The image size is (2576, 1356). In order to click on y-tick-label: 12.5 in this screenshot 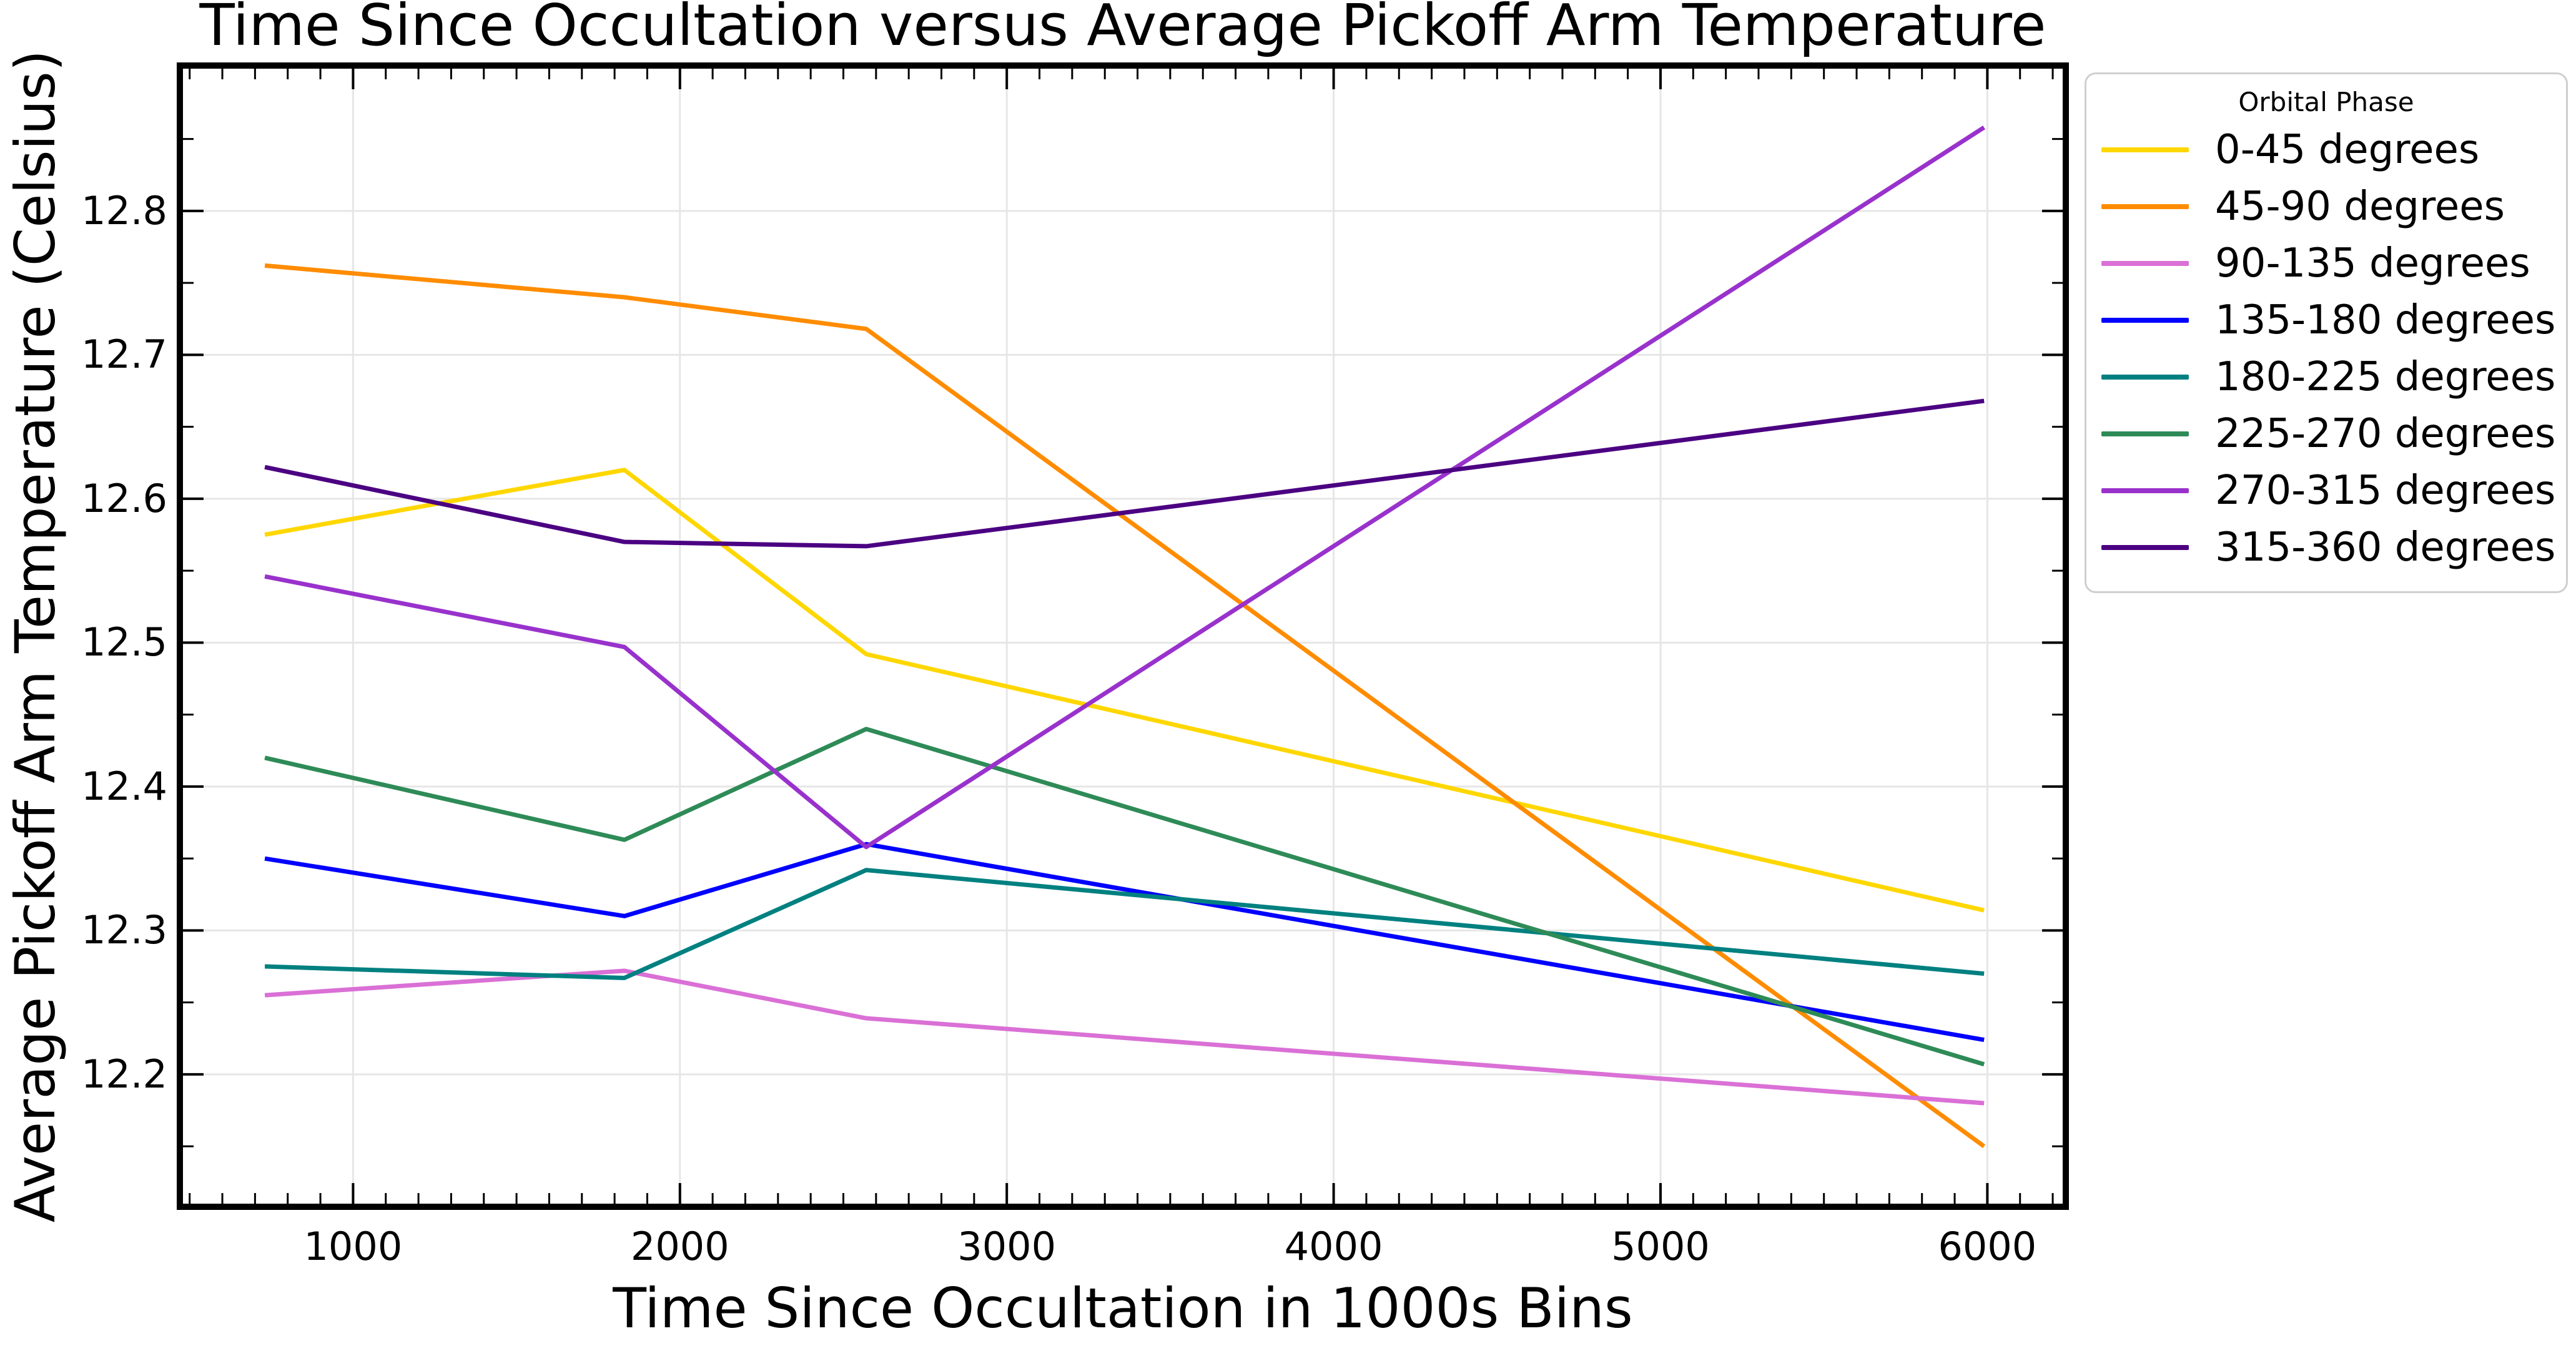, I will do `click(124, 642)`.